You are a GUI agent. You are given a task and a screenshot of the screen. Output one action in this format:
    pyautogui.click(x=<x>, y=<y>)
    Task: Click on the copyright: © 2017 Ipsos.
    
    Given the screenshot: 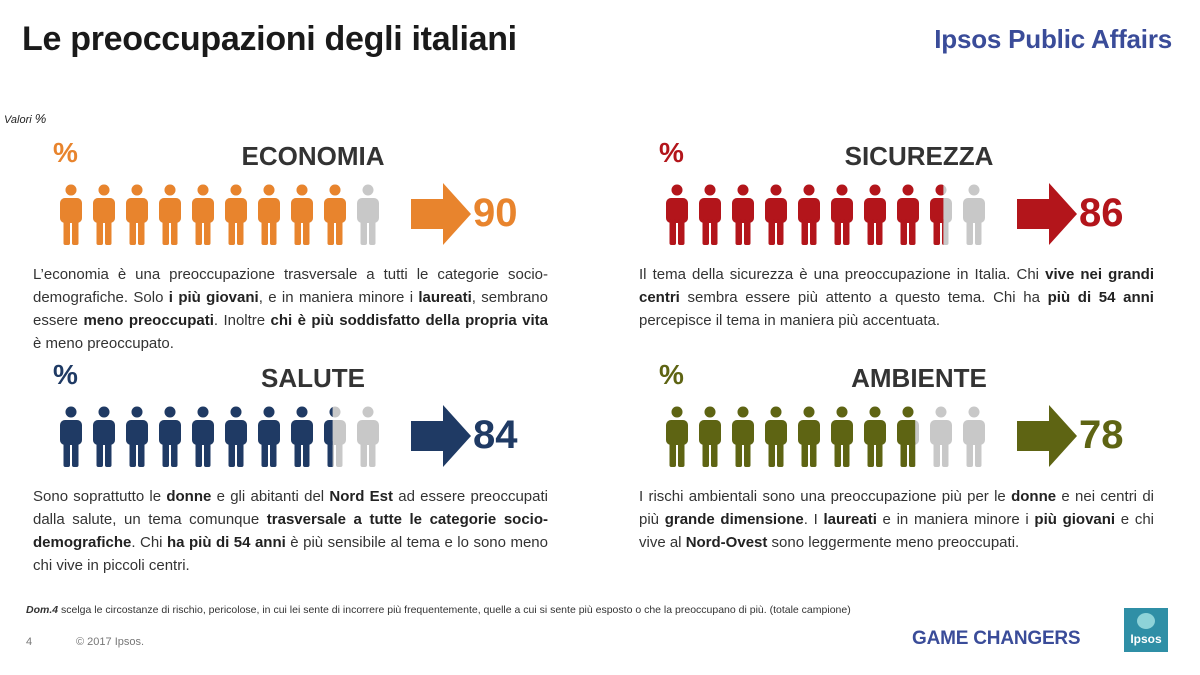 What is the action you would take?
    pyautogui.click(x=110, y=642)
    